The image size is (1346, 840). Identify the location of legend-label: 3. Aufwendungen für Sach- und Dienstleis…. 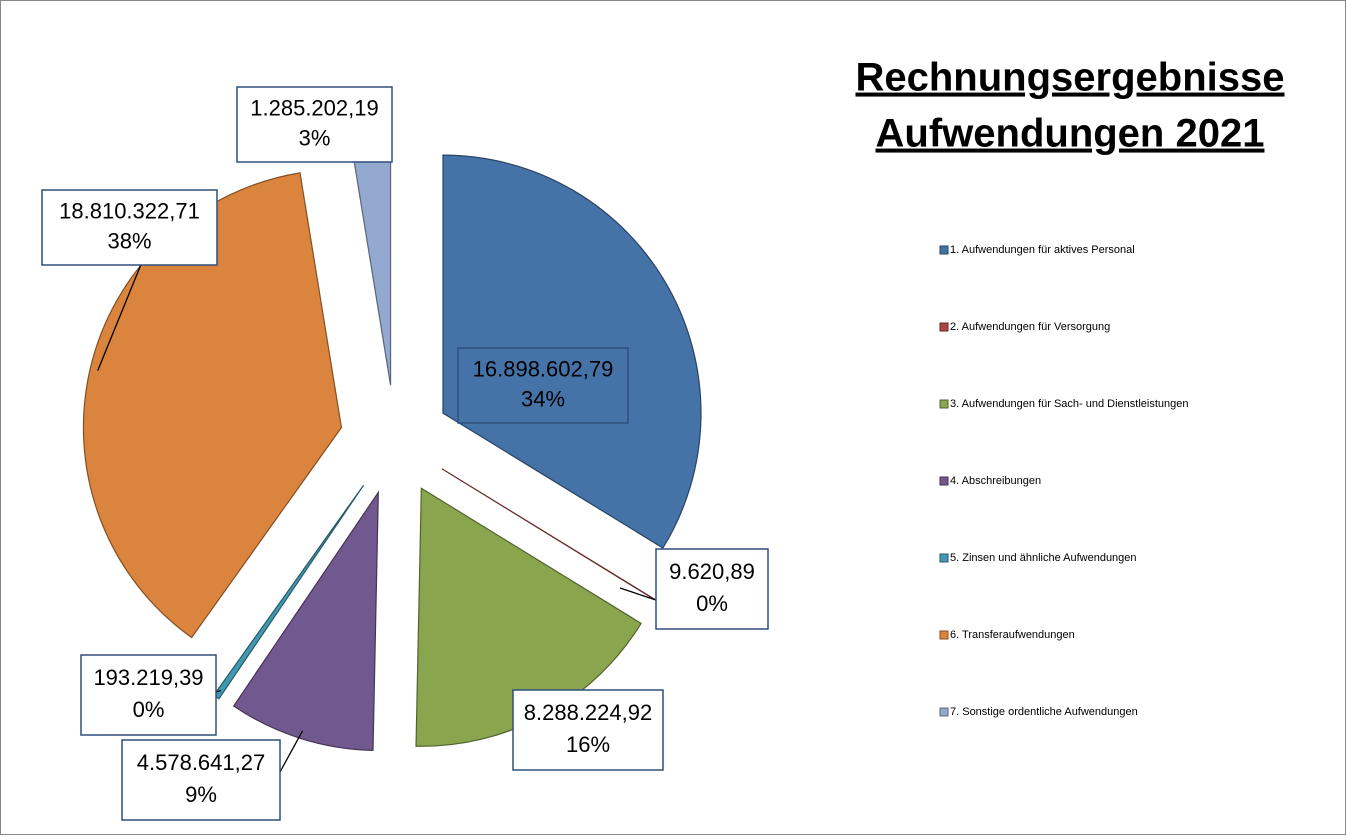
(1069, 404).